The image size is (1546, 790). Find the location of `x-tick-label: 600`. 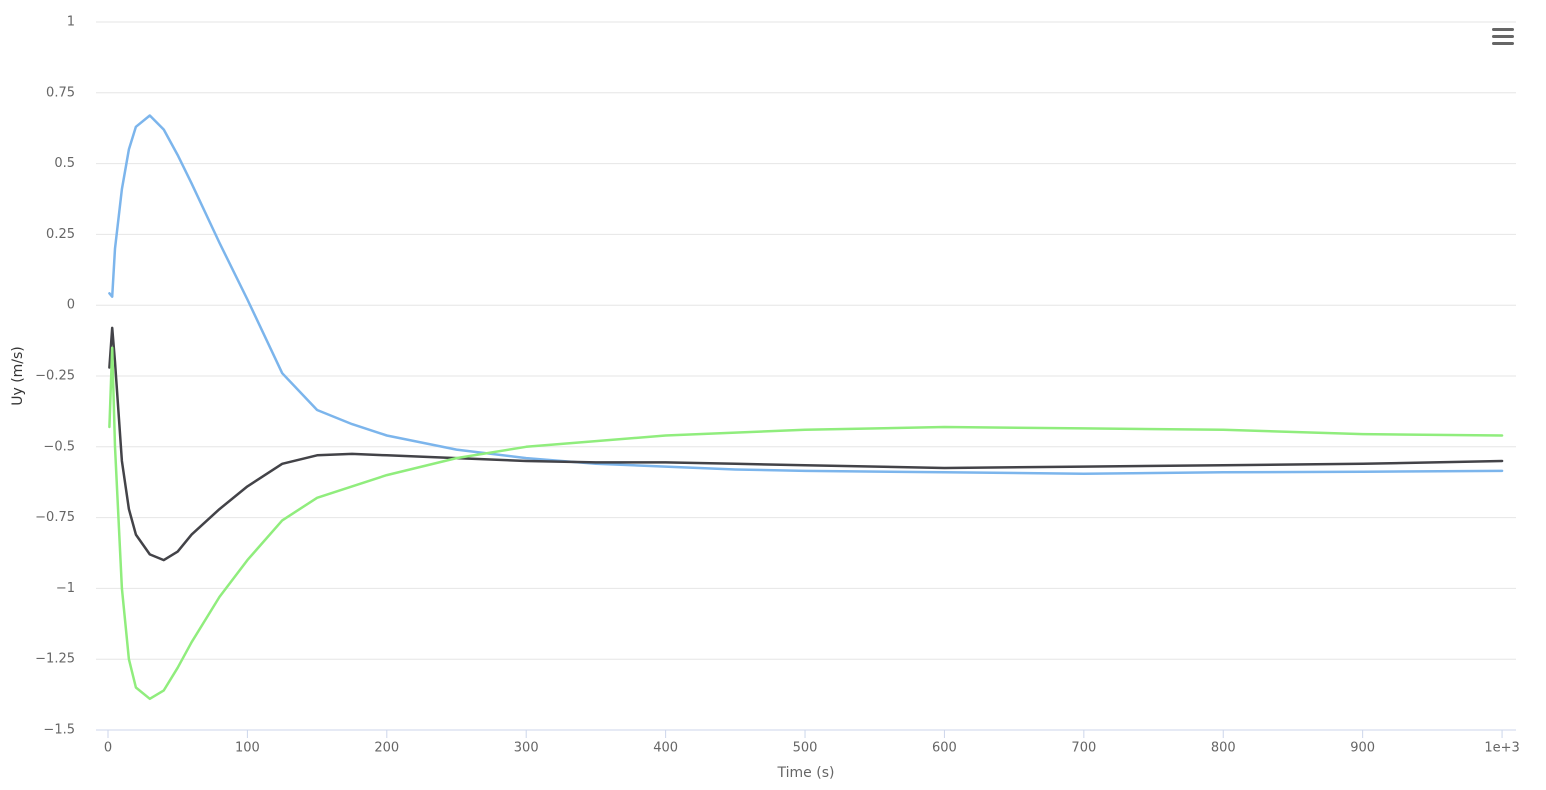

x-tick-label: 600 is located at coordinates (944, 748).